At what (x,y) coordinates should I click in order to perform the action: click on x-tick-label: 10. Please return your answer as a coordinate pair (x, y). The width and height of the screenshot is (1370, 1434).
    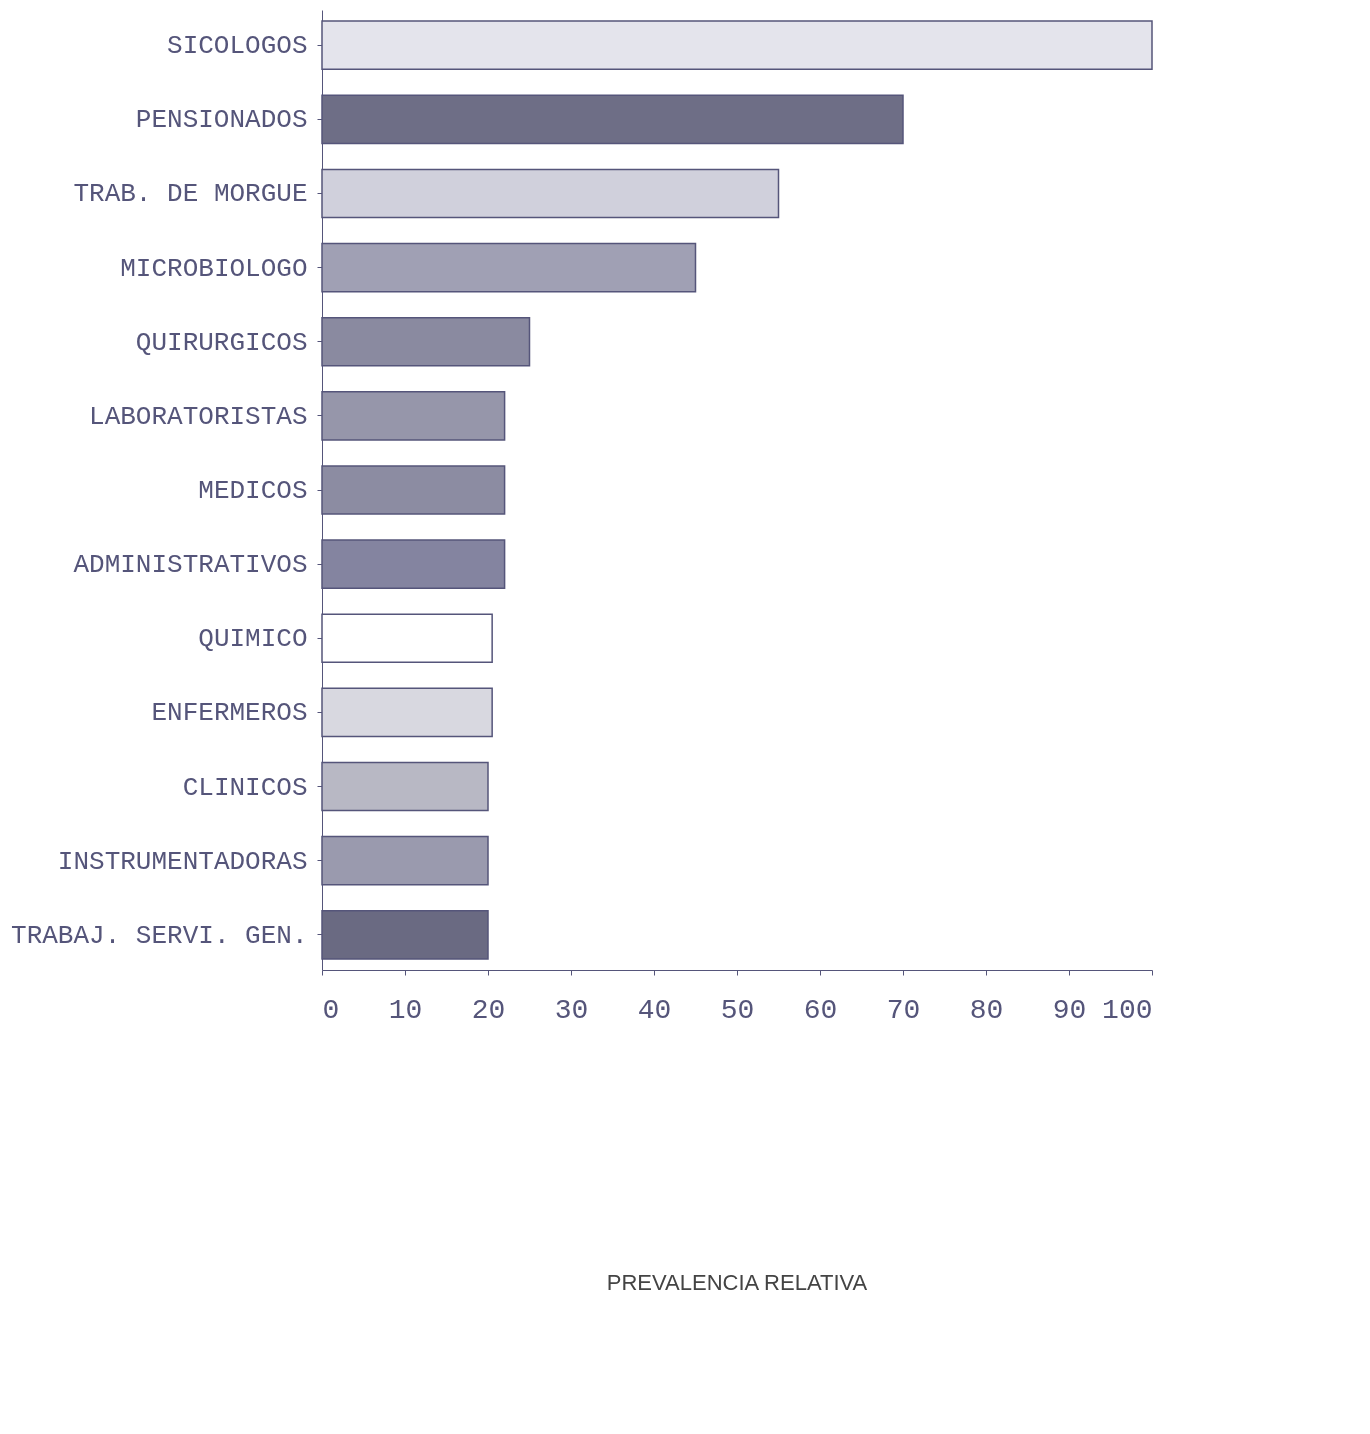
    Looking at the image, I should click on (405, 1010).